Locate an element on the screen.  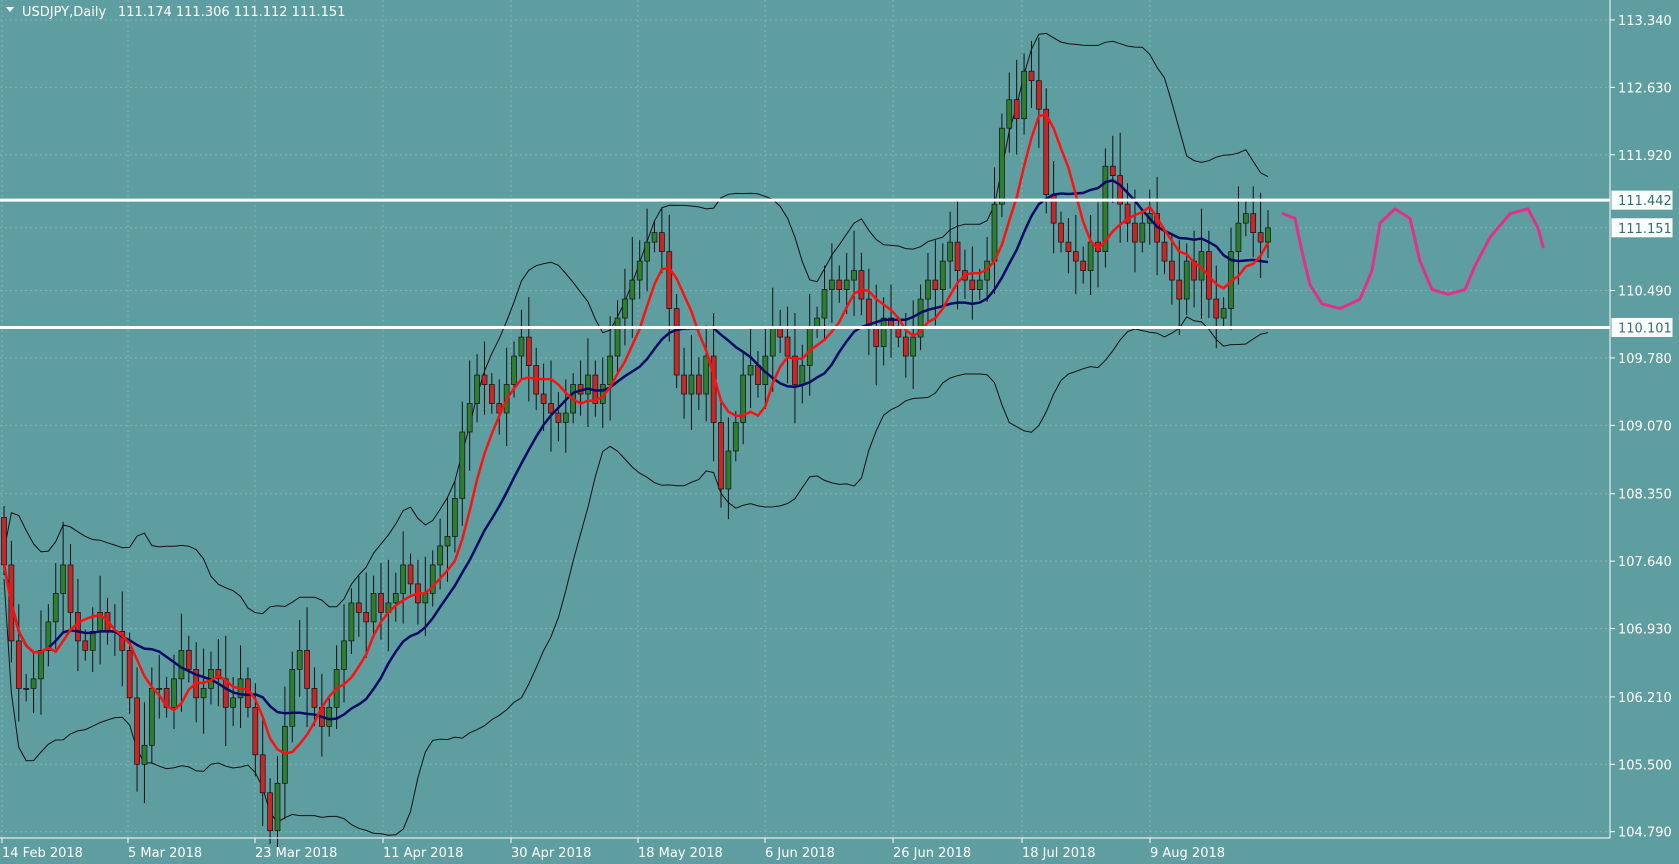
price-tick-label: 105.500 is located at coordinates (1645, 765).